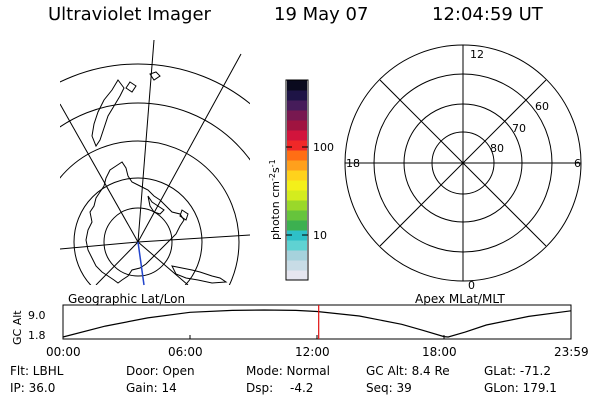 The height and width of the screenshot is (400, 600). I want to click on altitude-series-line, so click(317, 323).